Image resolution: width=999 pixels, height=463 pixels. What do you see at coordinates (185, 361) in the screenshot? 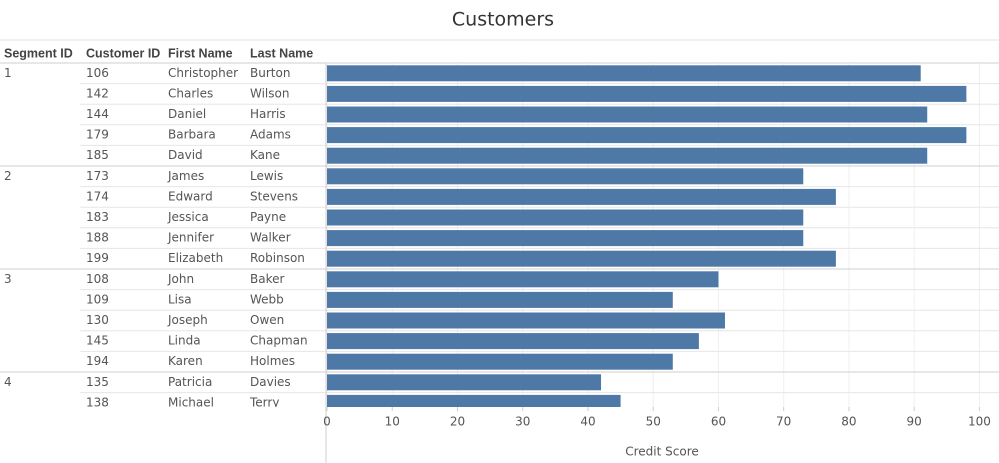
I see `cell: Karen` at bounding box center [185, 361].